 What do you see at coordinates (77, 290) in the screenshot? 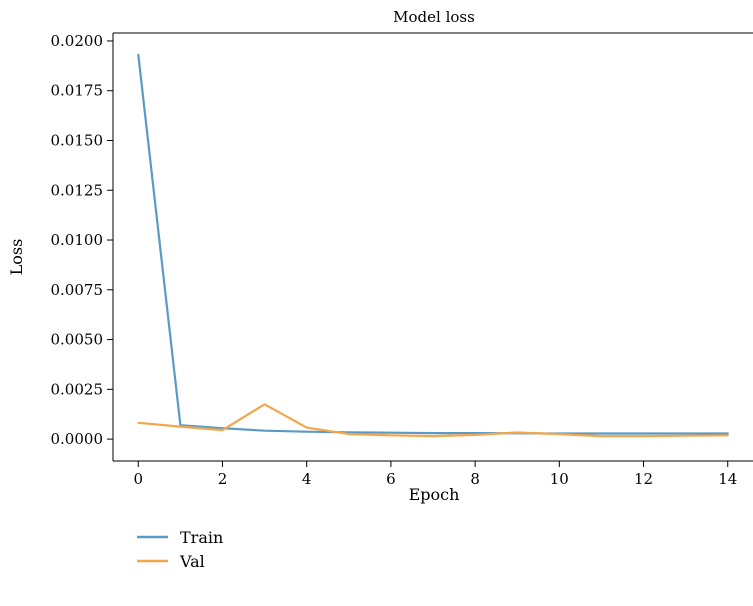
I see `y-tick-label: 0.0075` at bounding box center [77, 290].